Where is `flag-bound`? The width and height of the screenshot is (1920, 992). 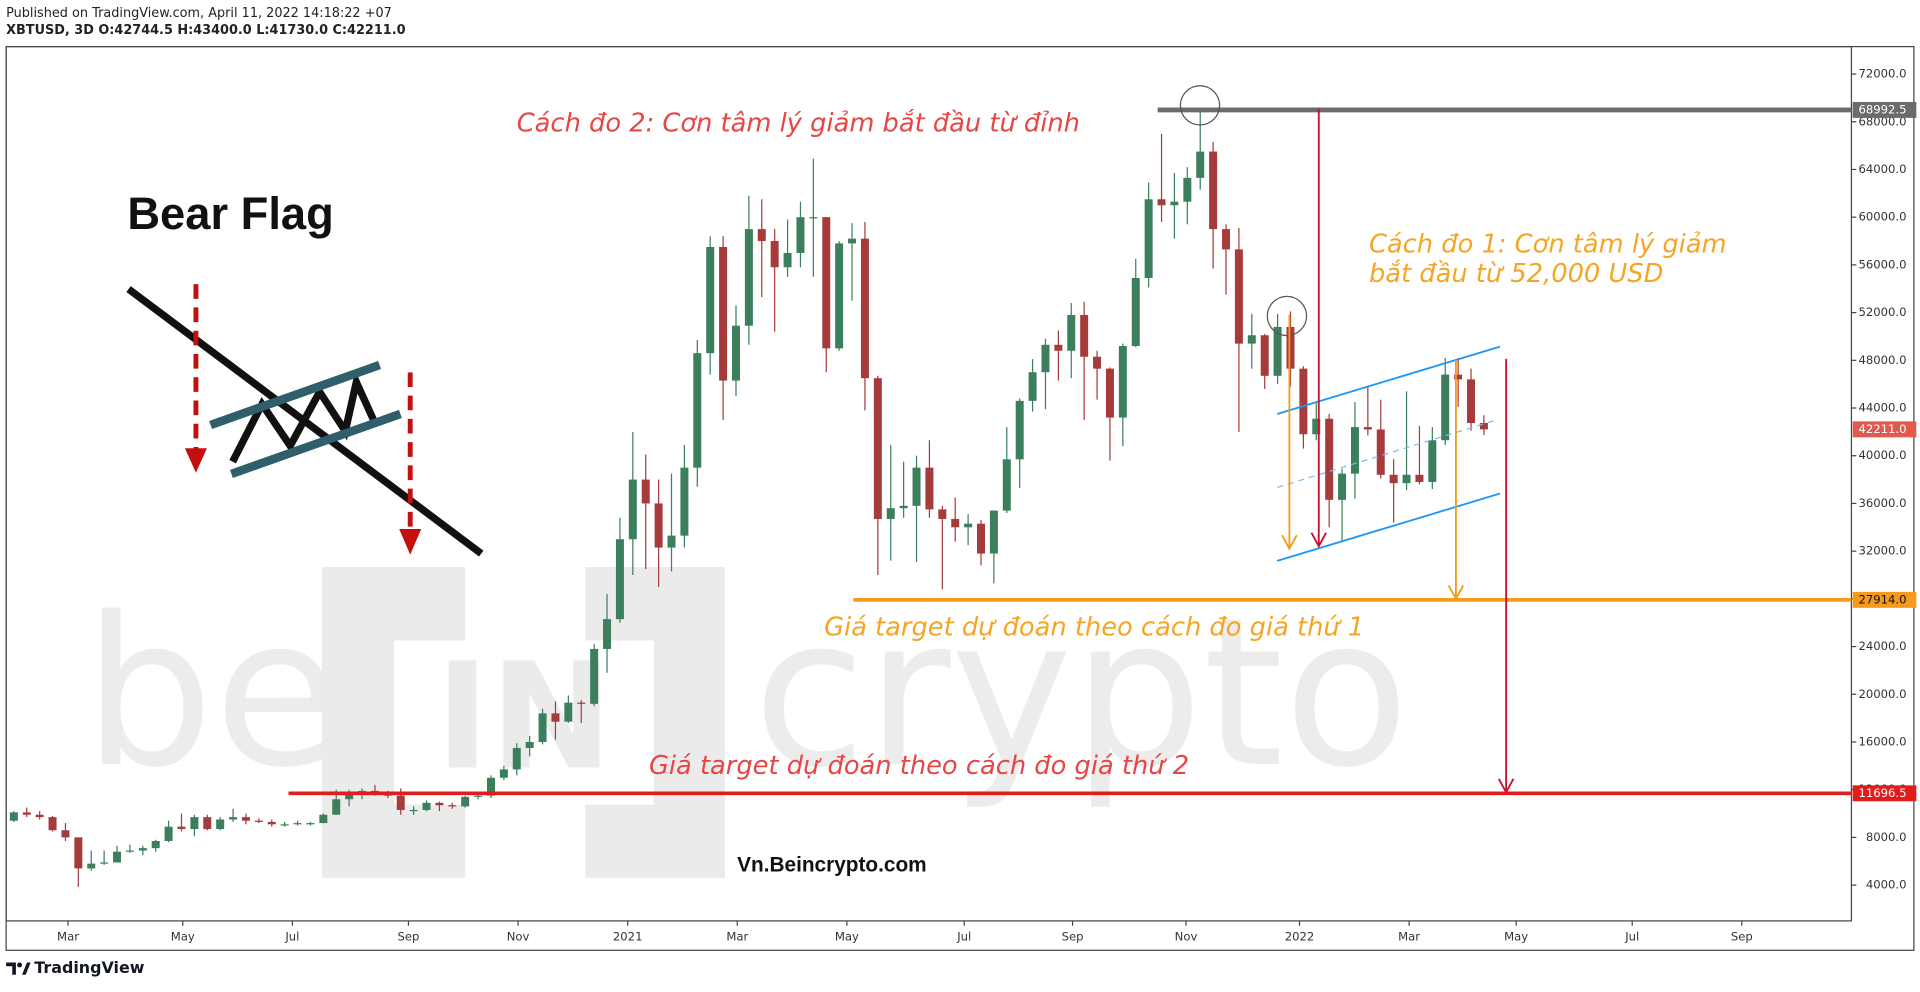
flag-bound is located at coordinates (295, 395).